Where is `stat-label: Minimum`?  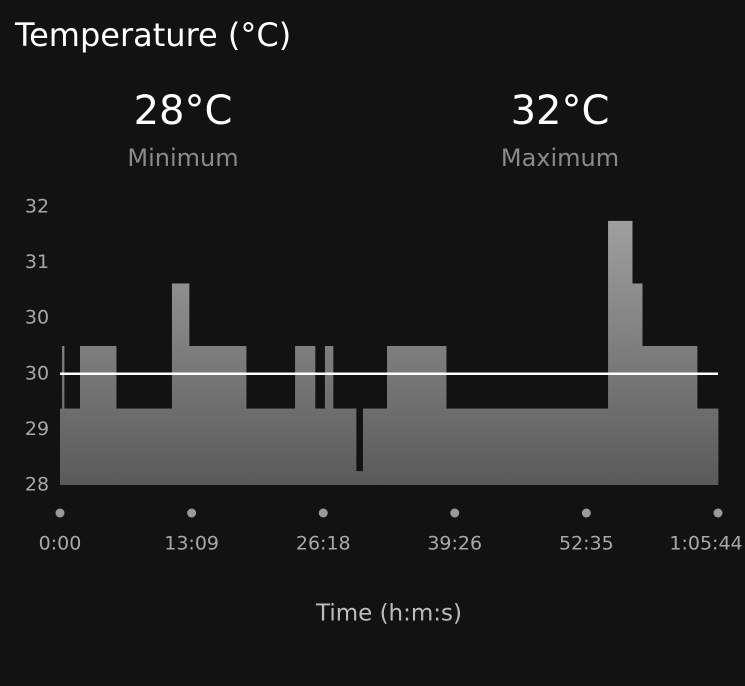 stat-label: Minimum is located at coordinates (182, 158).